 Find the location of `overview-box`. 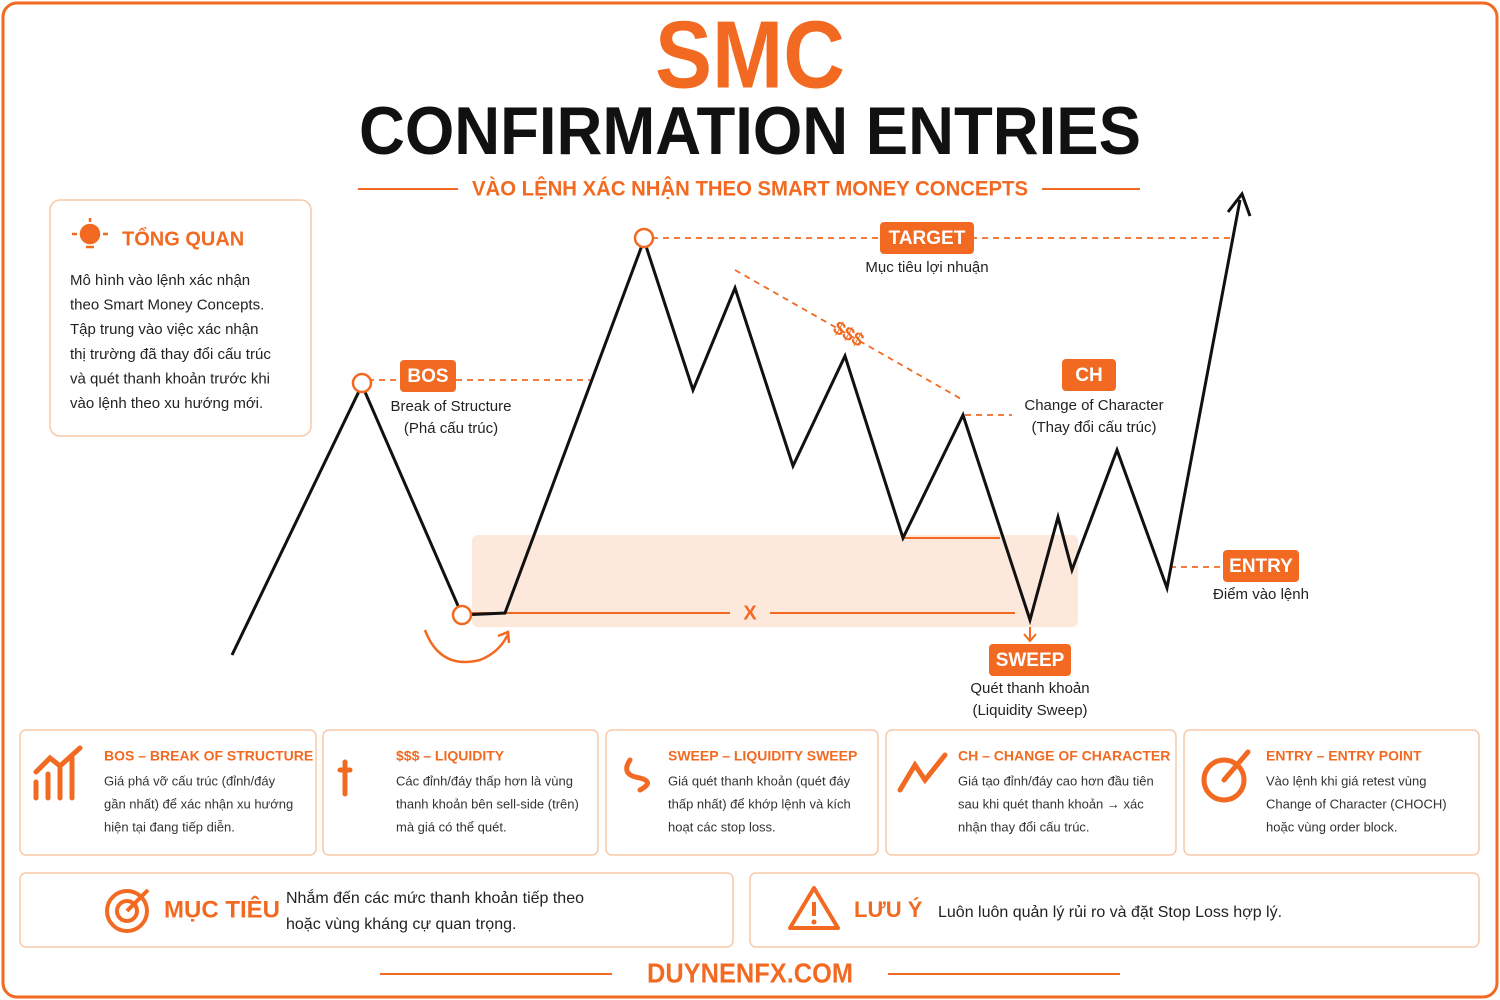

overview-box is located at coordinates (180, 318).